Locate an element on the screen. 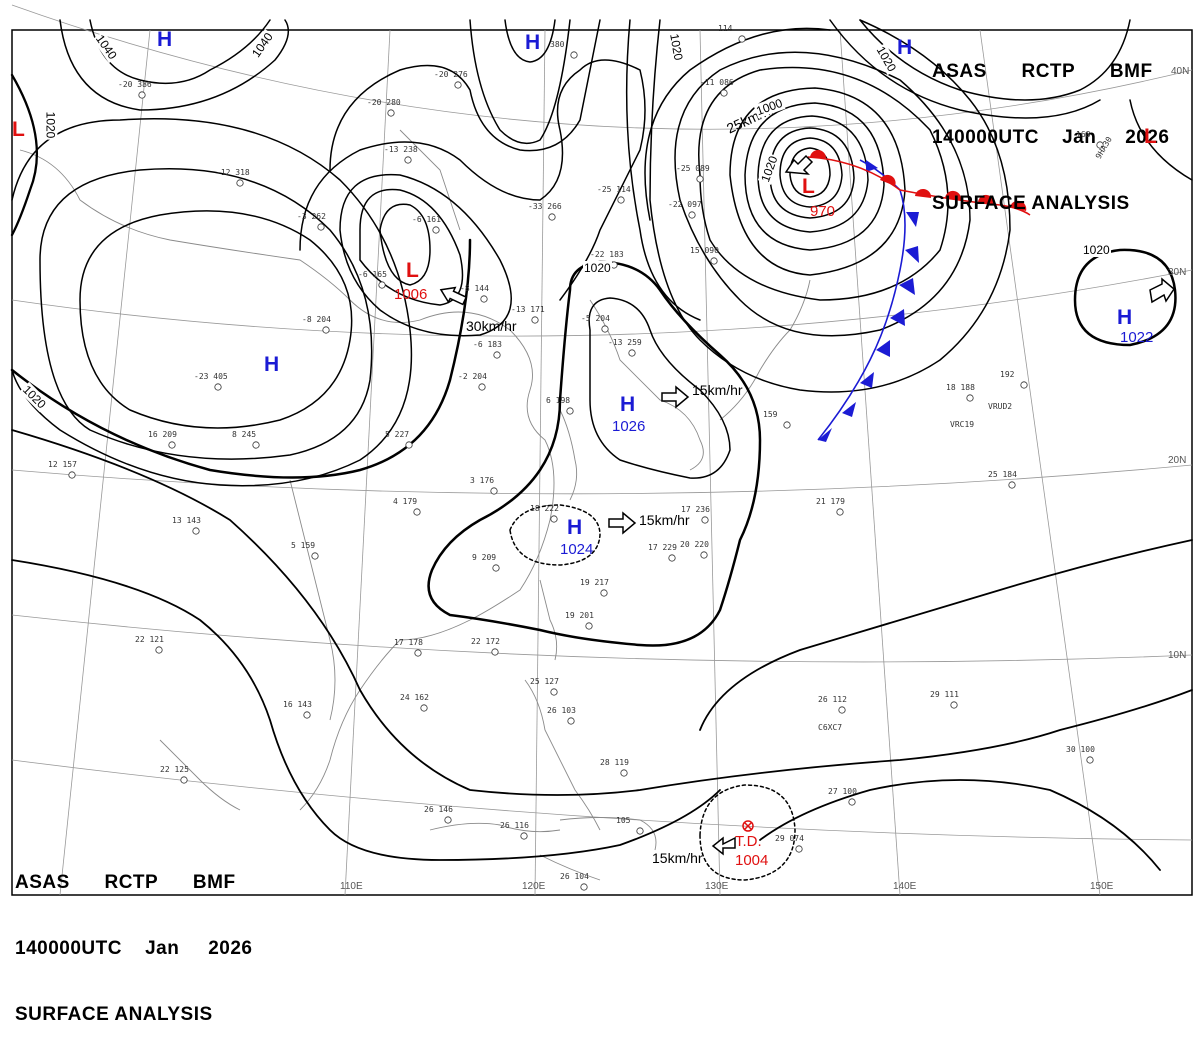 This screenshot has height=1048, width=1200. motion-speed: 15km/hr is located at coordinates (717, 390).